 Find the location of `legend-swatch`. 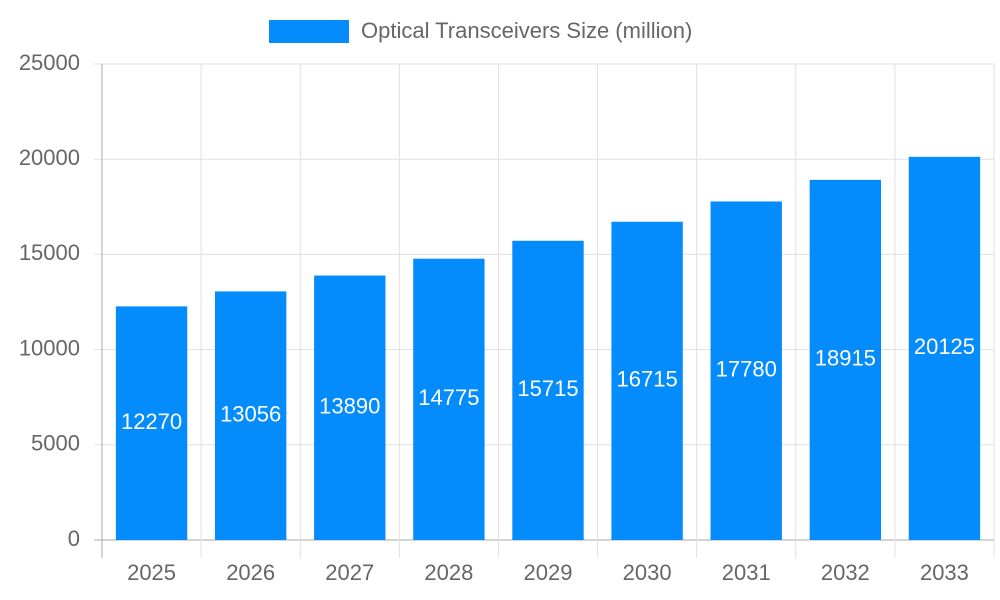

legend-swatch is located at coordinates (309, 31).